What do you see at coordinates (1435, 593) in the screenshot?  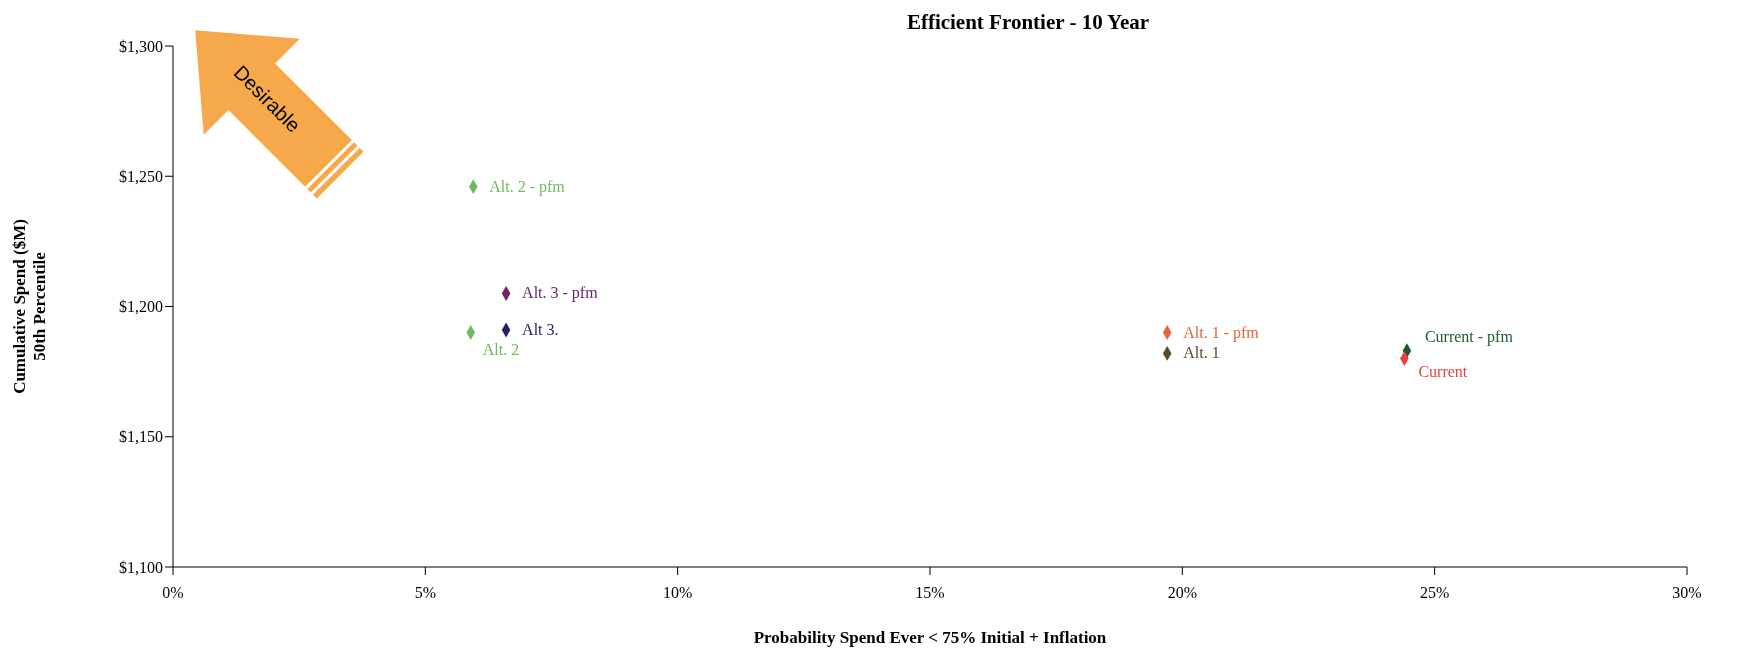 I see `x-tick-label: 25%` at bounding box center [1435, 593].